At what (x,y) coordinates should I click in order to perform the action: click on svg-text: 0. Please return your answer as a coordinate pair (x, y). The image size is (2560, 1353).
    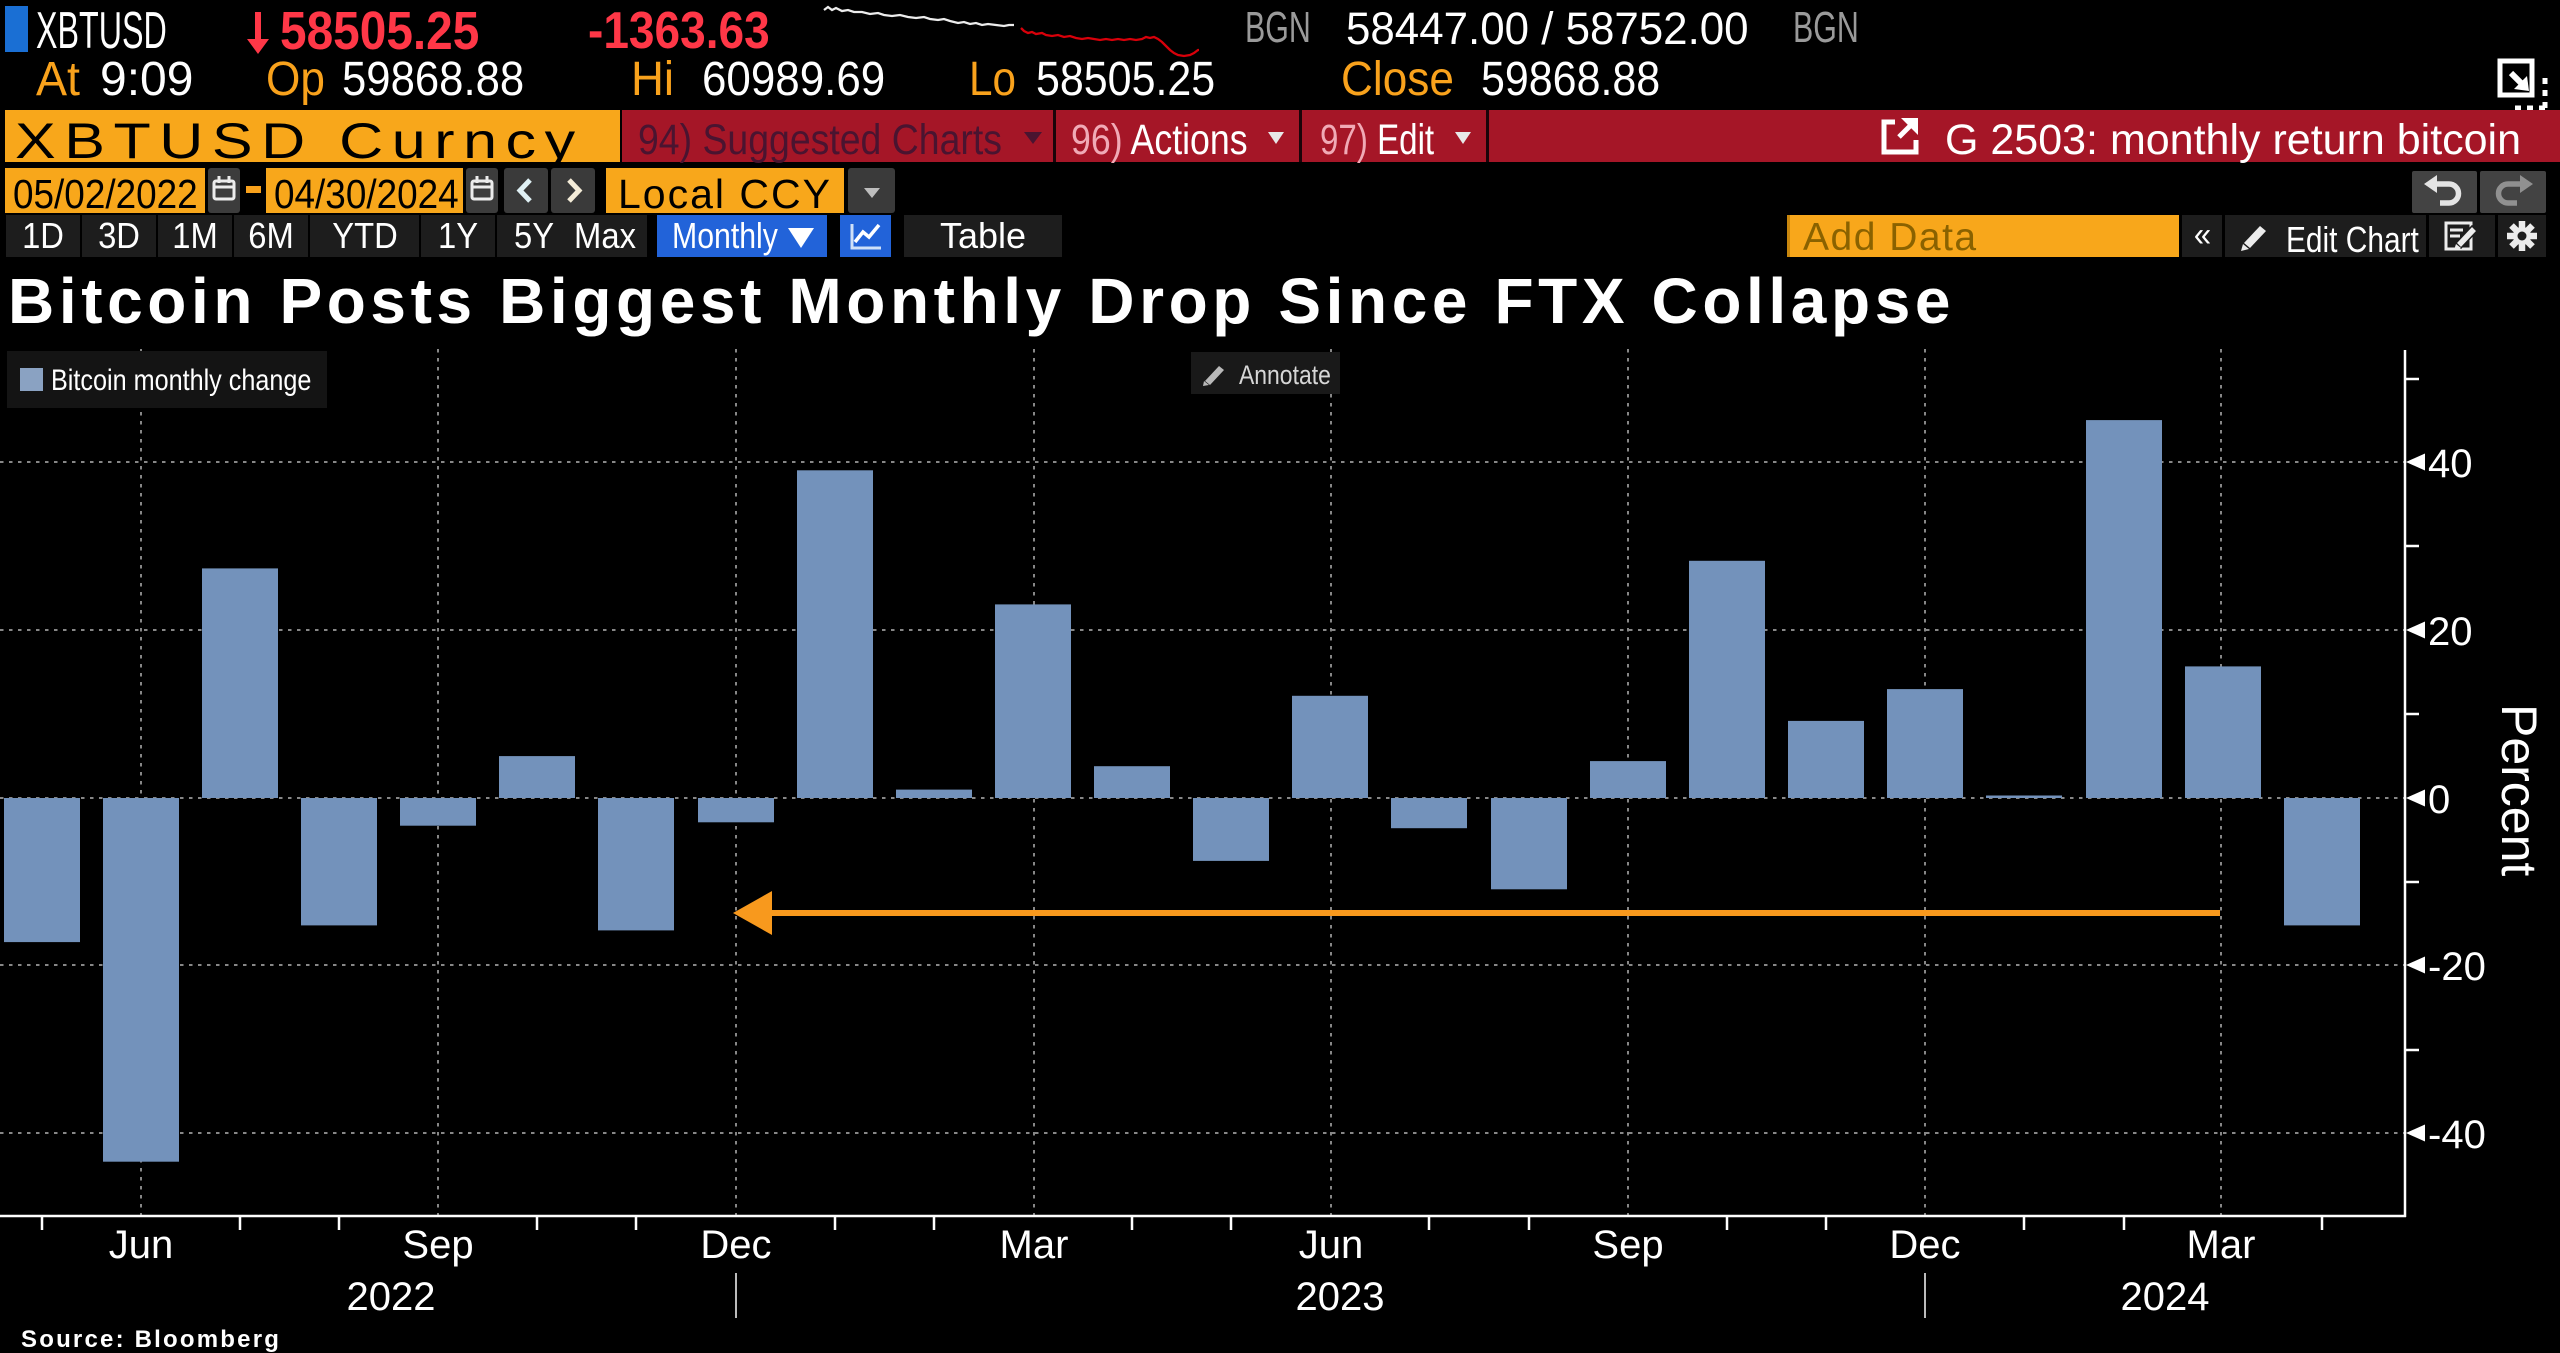
    Looking at the image, I should click on (2439, 800).